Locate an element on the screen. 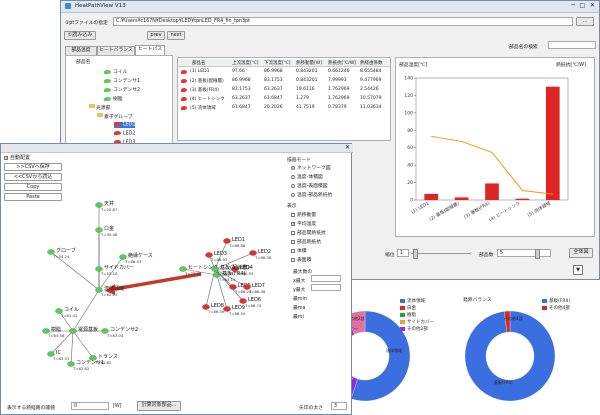  table-cell: 83.1753 is located at coordinates (241, 89).